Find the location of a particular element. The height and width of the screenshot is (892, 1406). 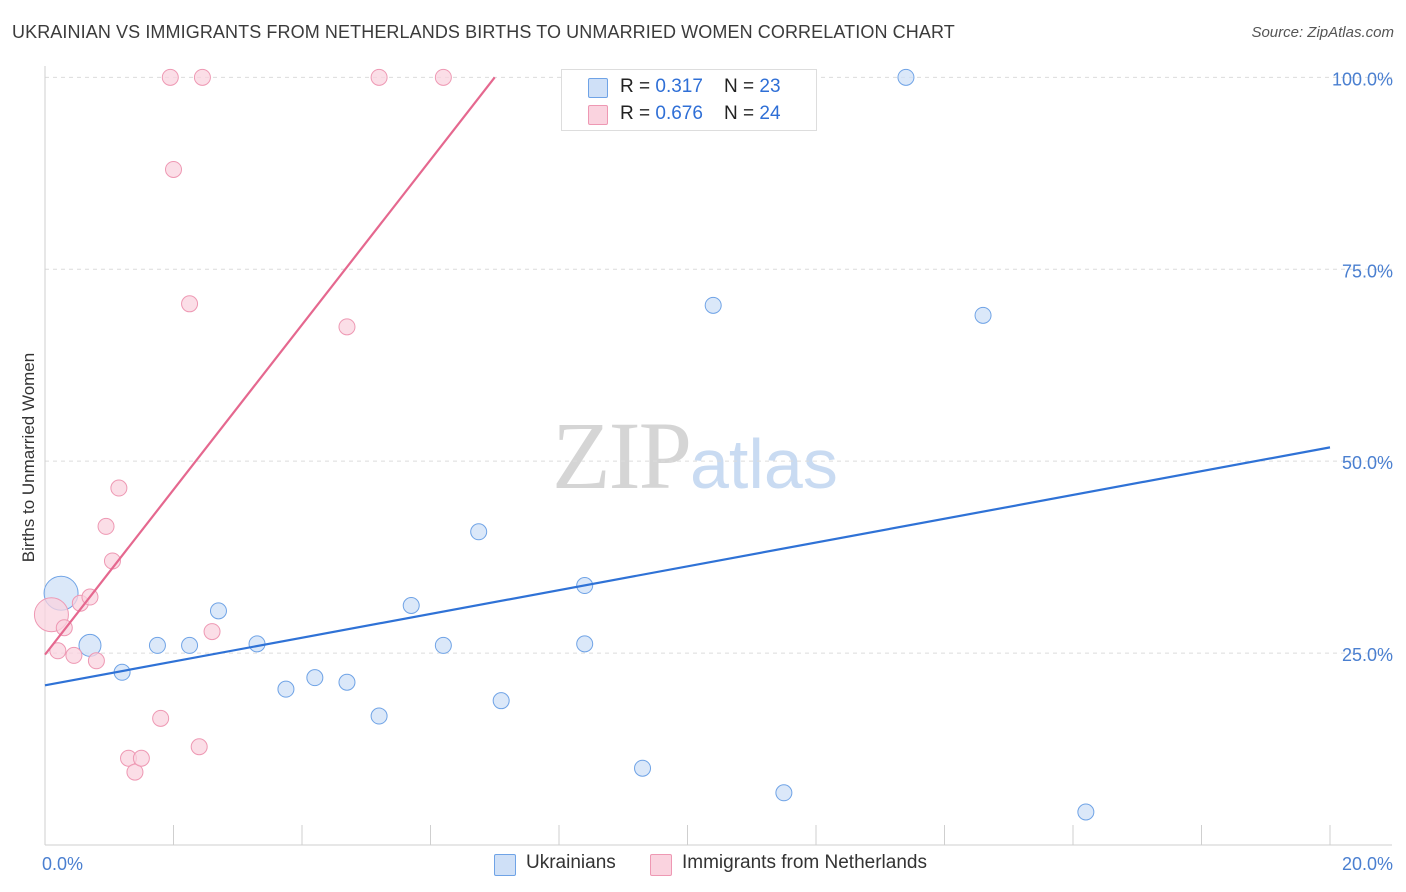

legend-swatch-ukrainians is located at coordinates (598, 88).